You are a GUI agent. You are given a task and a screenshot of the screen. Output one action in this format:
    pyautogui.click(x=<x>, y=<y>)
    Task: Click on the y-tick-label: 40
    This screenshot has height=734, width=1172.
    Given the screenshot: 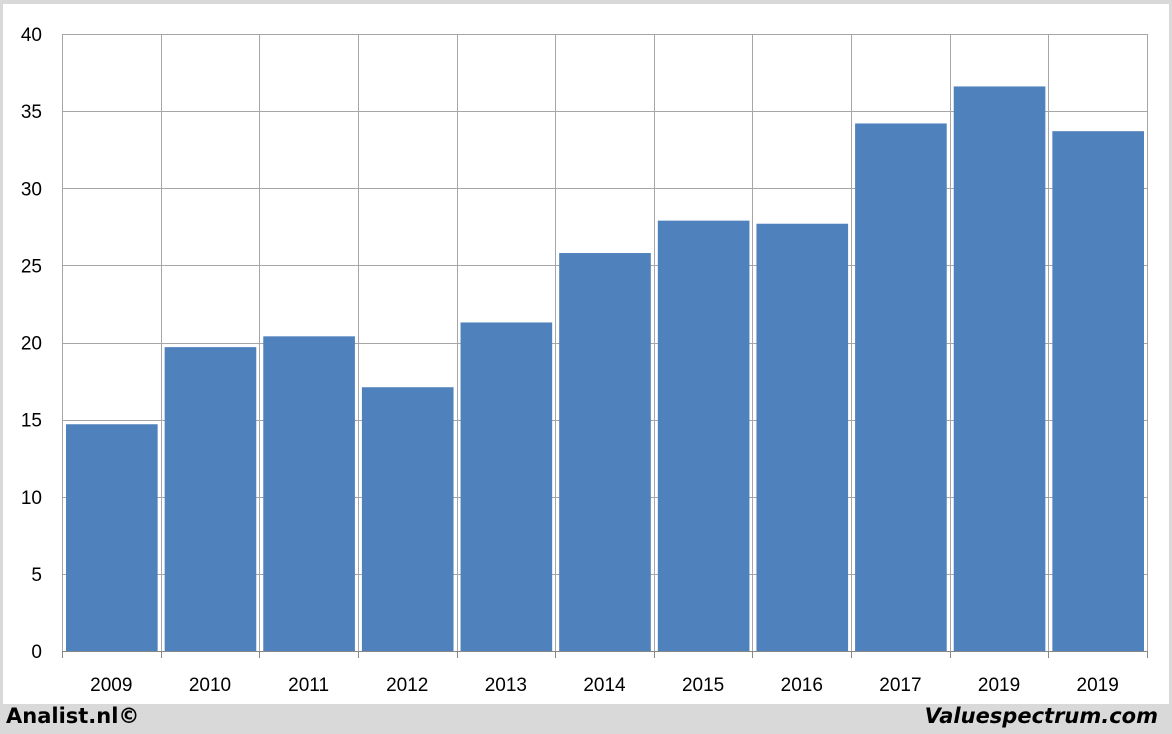 What is the action you would take?
    pyautogui.click(x=31, y=35)
    